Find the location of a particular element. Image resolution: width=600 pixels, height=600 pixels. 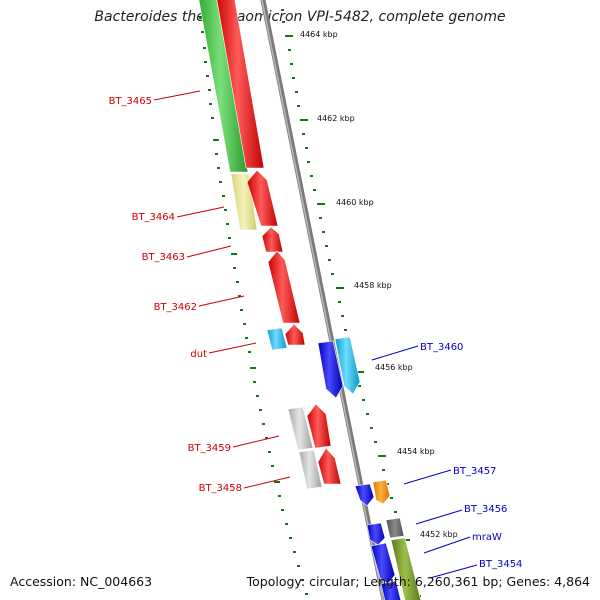

scale-label: 4460 kbp is located at coordinates (355, 202).